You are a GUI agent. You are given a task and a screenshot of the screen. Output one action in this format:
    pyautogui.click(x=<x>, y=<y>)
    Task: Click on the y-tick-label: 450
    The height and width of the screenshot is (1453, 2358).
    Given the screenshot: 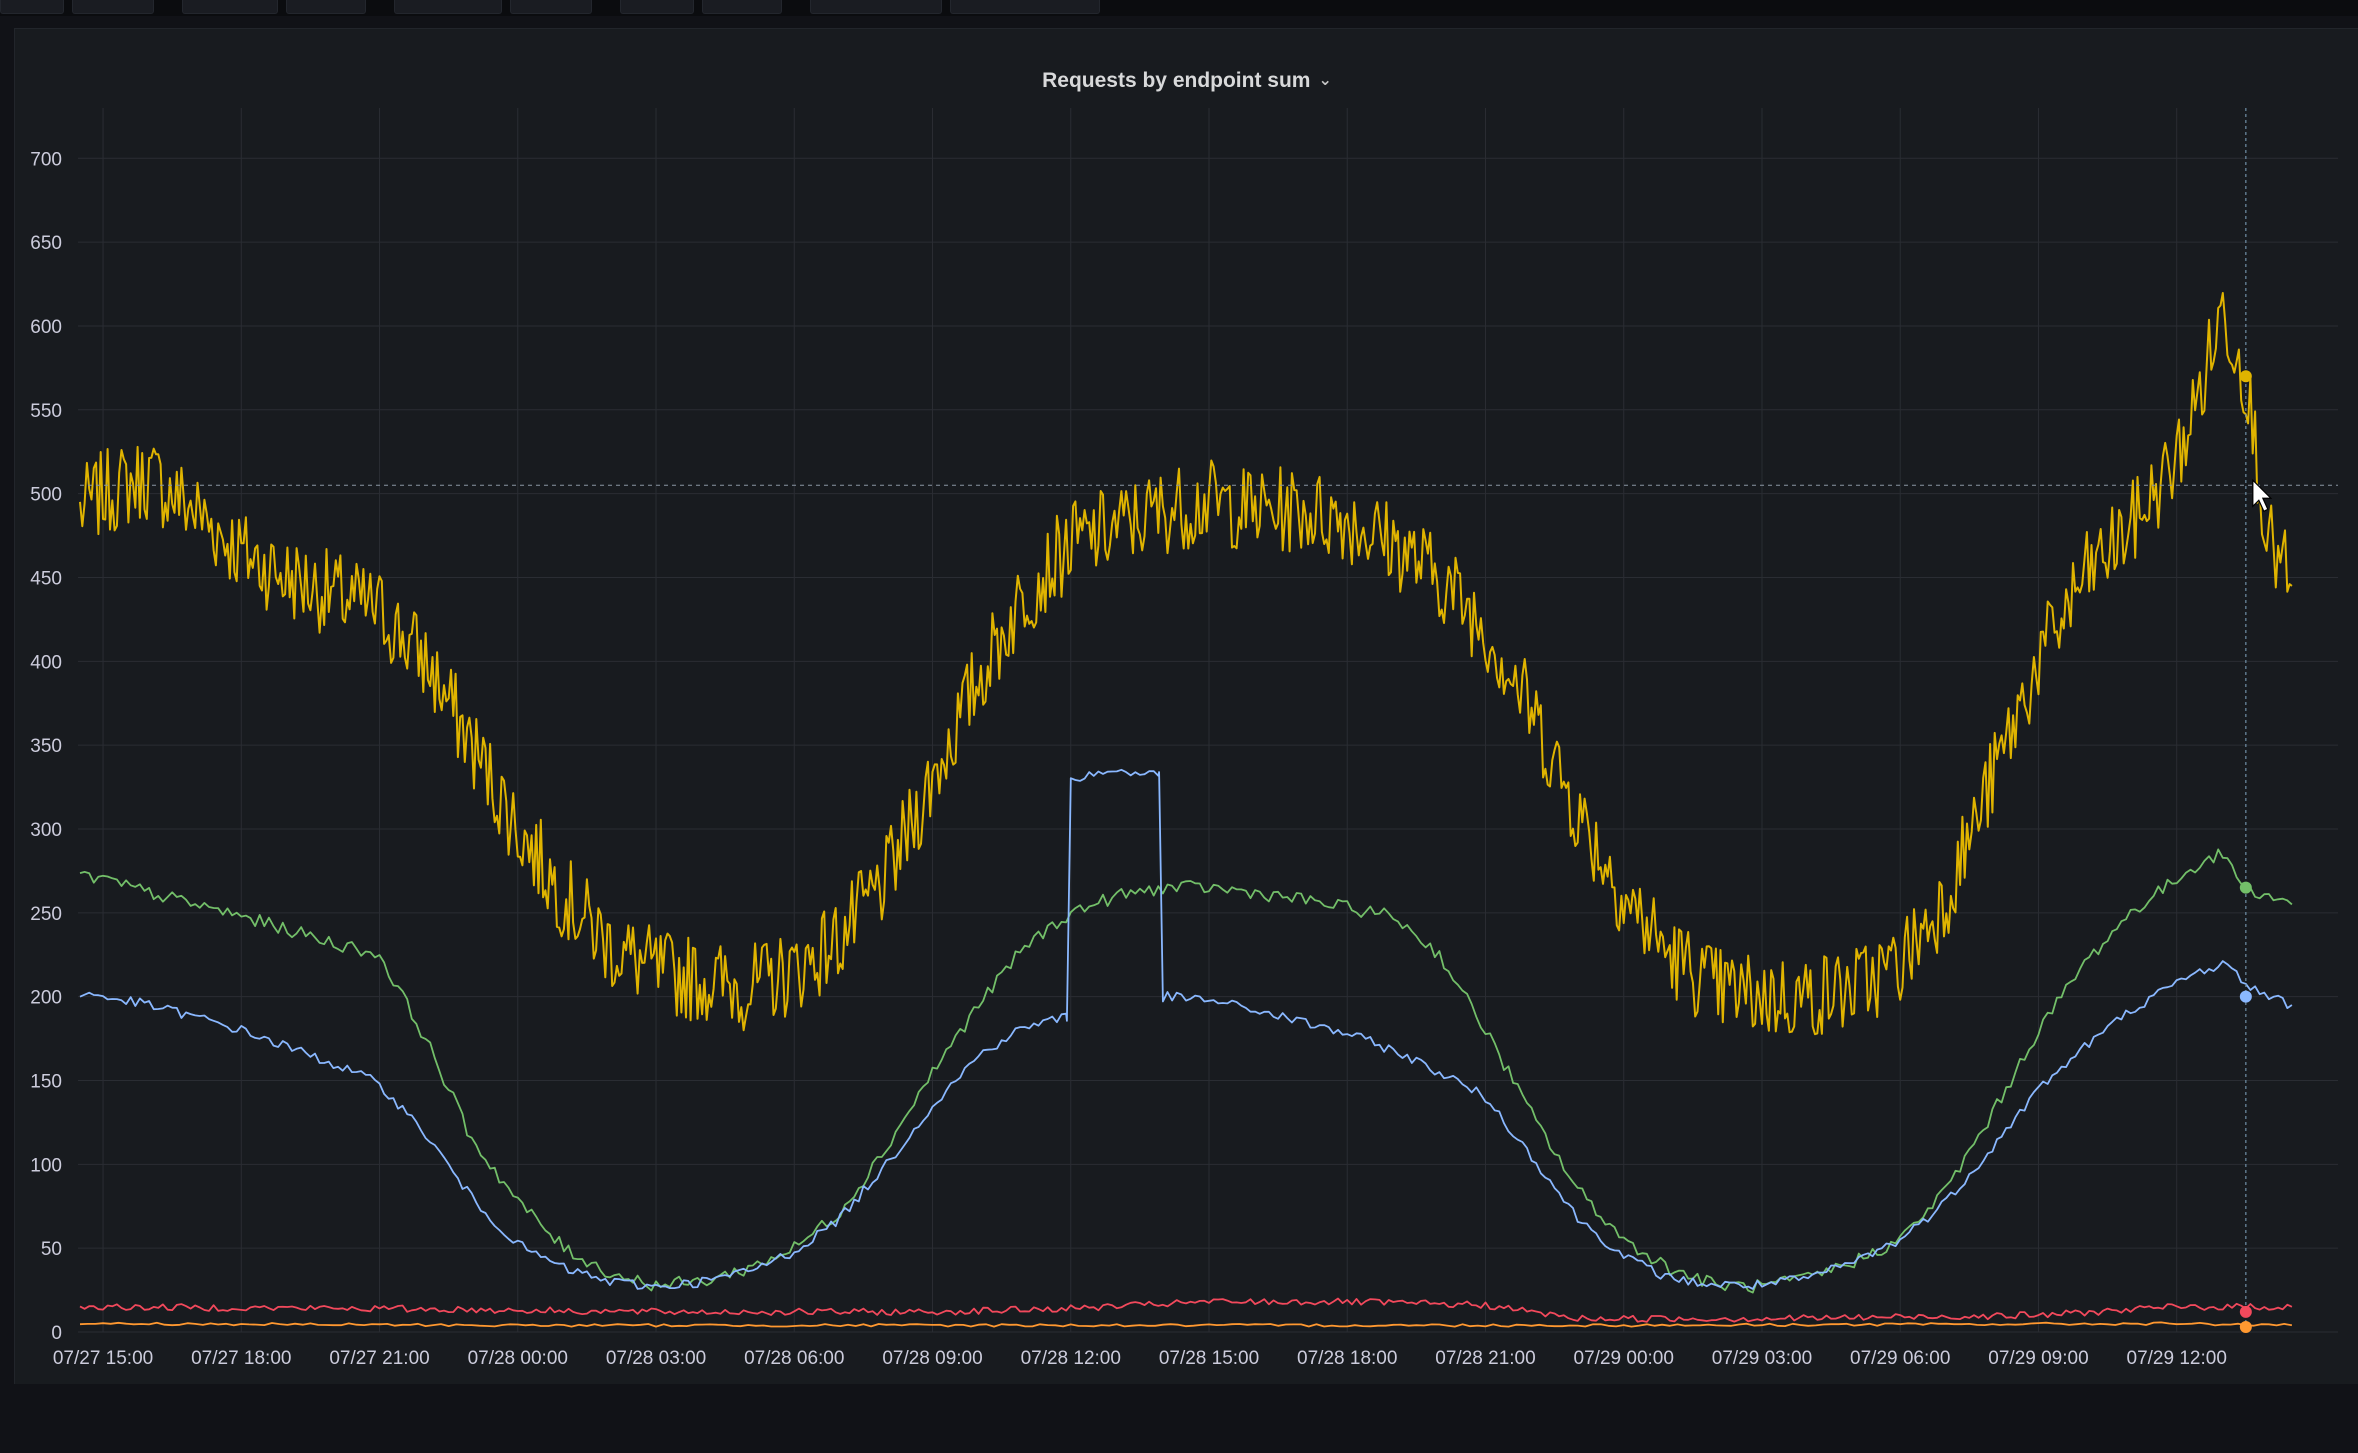 What is the action you would take?
    pyautogui.click(x=46, y=578)
    